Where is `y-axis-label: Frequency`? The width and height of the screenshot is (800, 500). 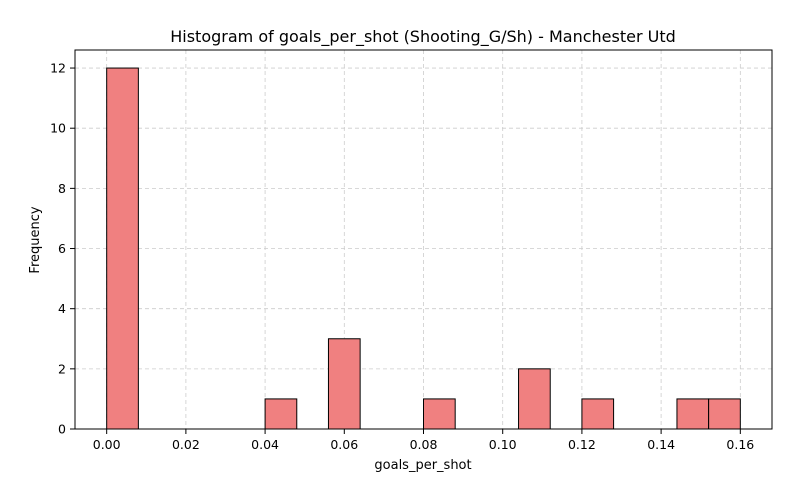
y-axis-label: Frequency is located at coordinates (35, 239).